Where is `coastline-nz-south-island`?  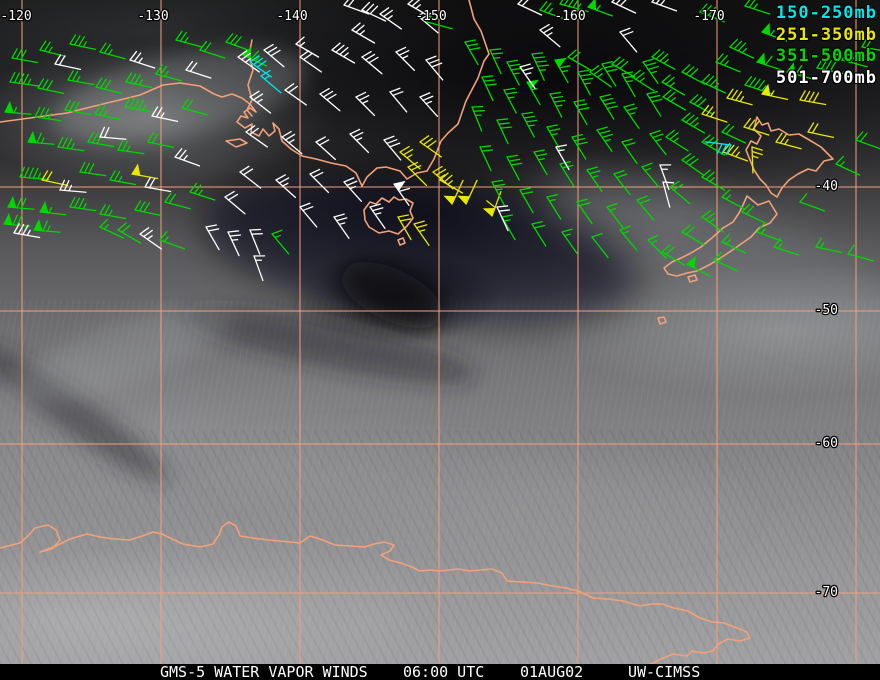 coastline-nz-south-island is located at coordinates (720, 236).